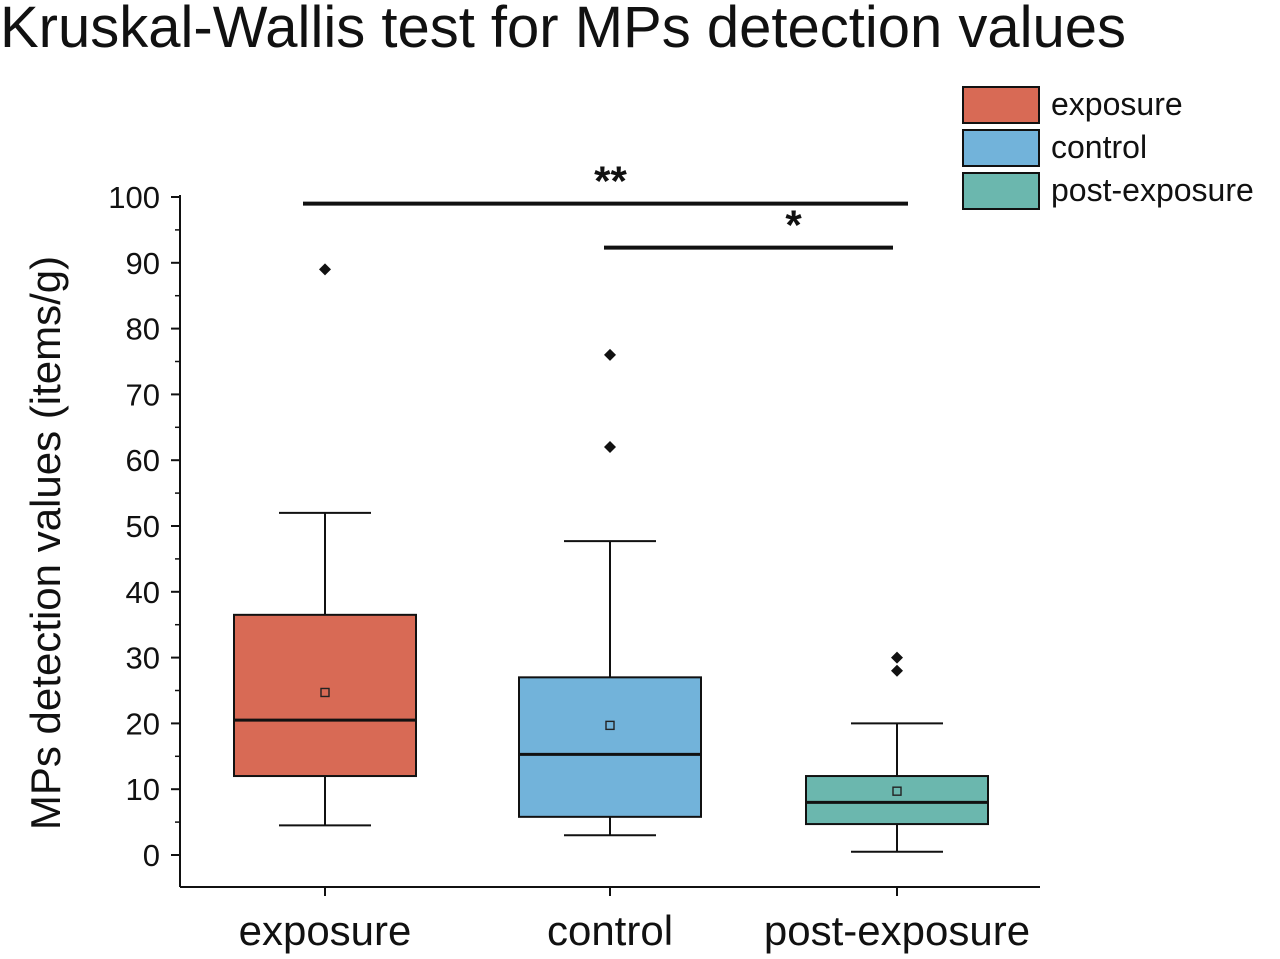 The height and width of the screenshot is (959, 1280). Describe the element at coordinates (143, 460) in the screenshot. I see `y-tick-label: 60` at that location.